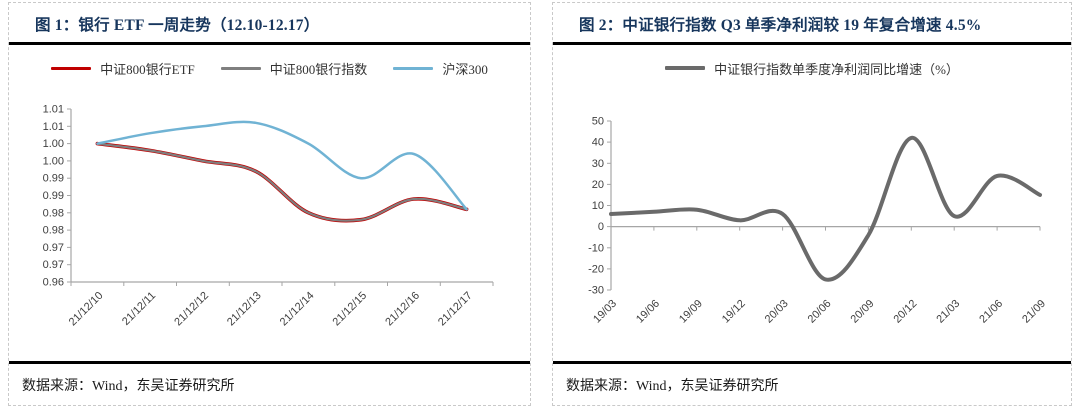 The height and width of the screenshot is (409, 1080). What do you see at coordinates (812, 43) in the screenshot?
I see `figure-2-title-rule` at bounding box center [812, 43].